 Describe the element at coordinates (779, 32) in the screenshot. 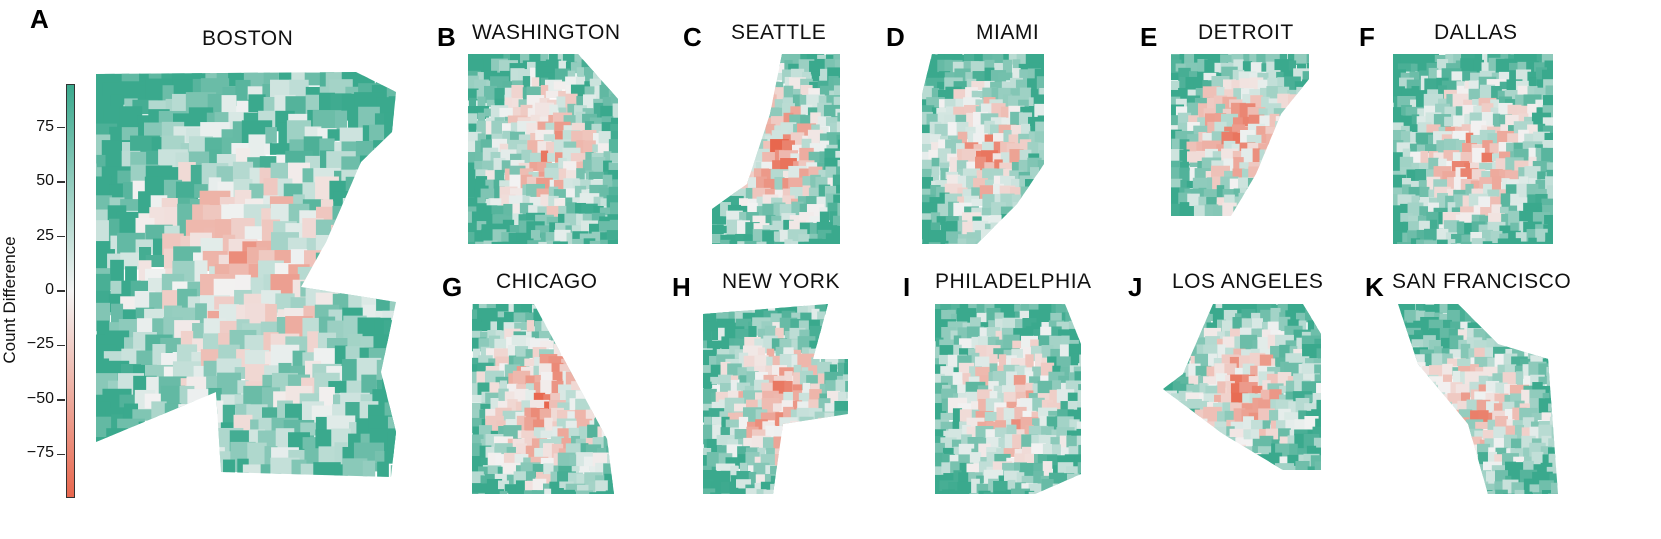

I see `panel-title-seattle: SEATTLE` at that location.